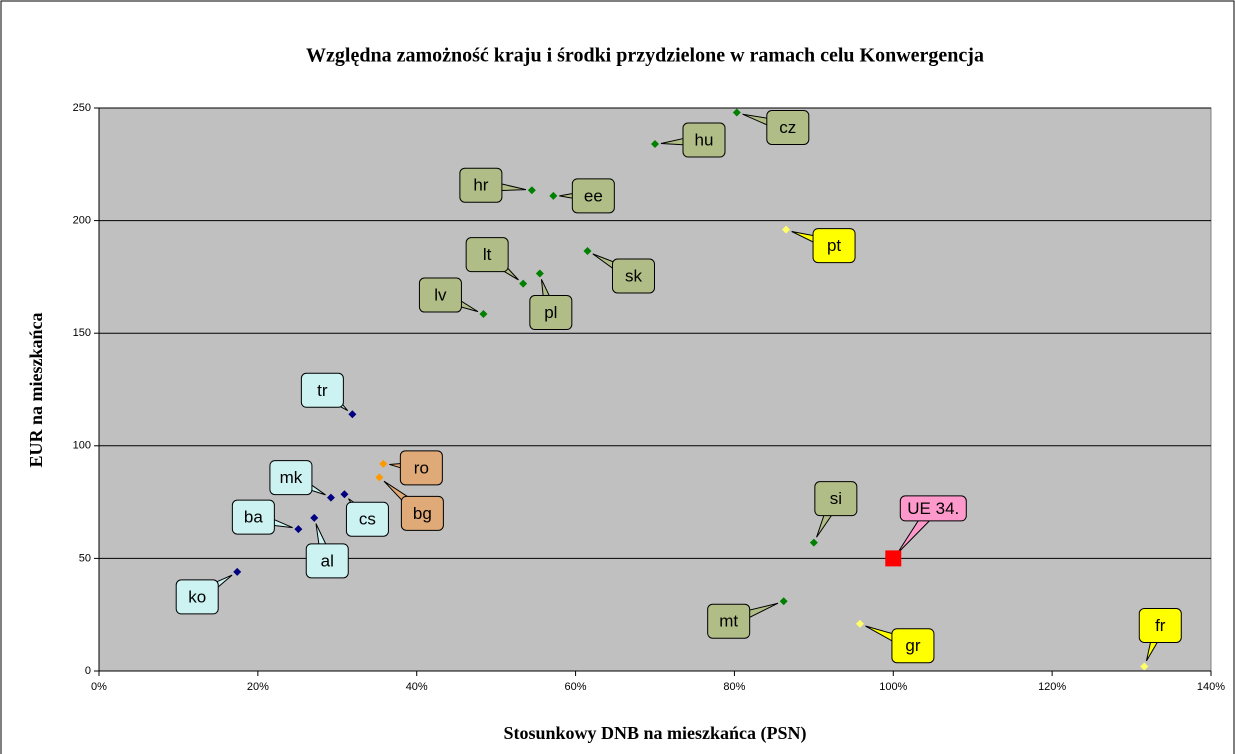 The width and height of the screenshot is (1235, 754). I want to click on point-label: lv, so click(440, 295).